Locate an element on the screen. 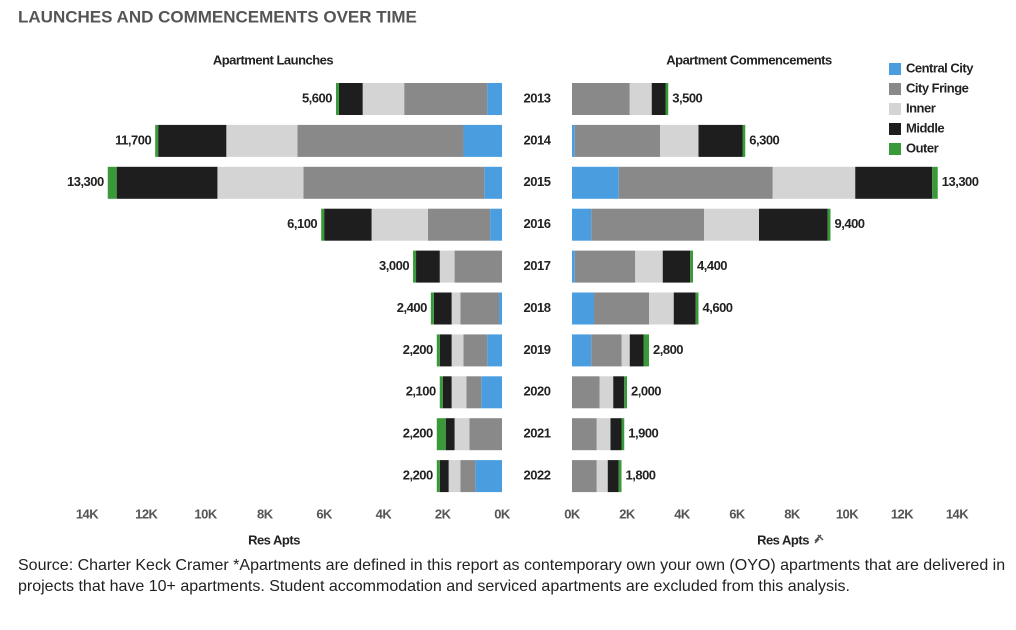 The width and height of the screenshot is (1016, 630). total-label: 4,600 is located at coordinates (718, 307).